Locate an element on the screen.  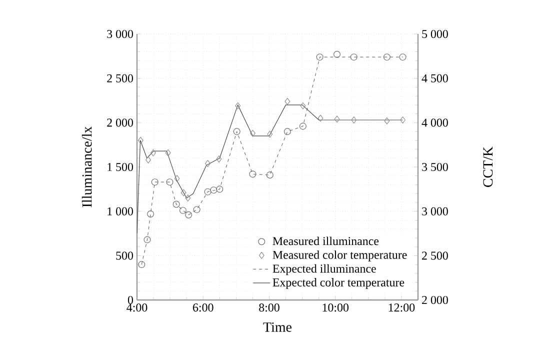
y-tick-label: 2 500 is located at coordinates (120, 78).